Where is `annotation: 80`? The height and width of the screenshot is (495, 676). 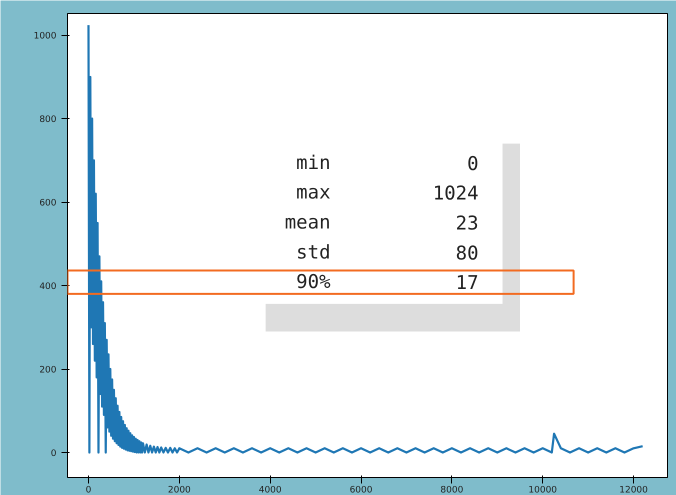
annotation: 80 is located at coordinates (467, 253).